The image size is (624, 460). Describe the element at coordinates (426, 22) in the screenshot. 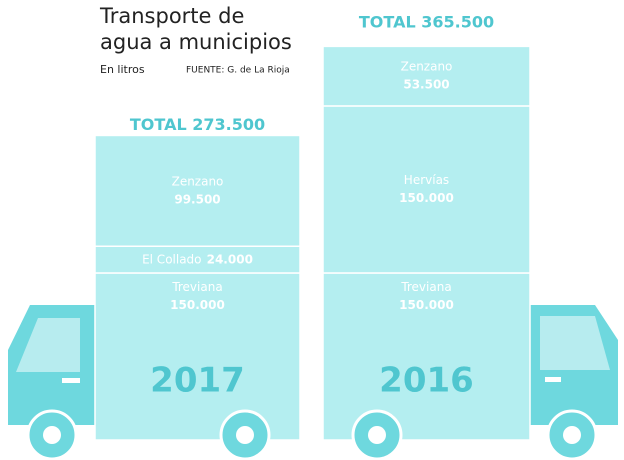

I see `total-label: TOTAL 365.500` at that location.